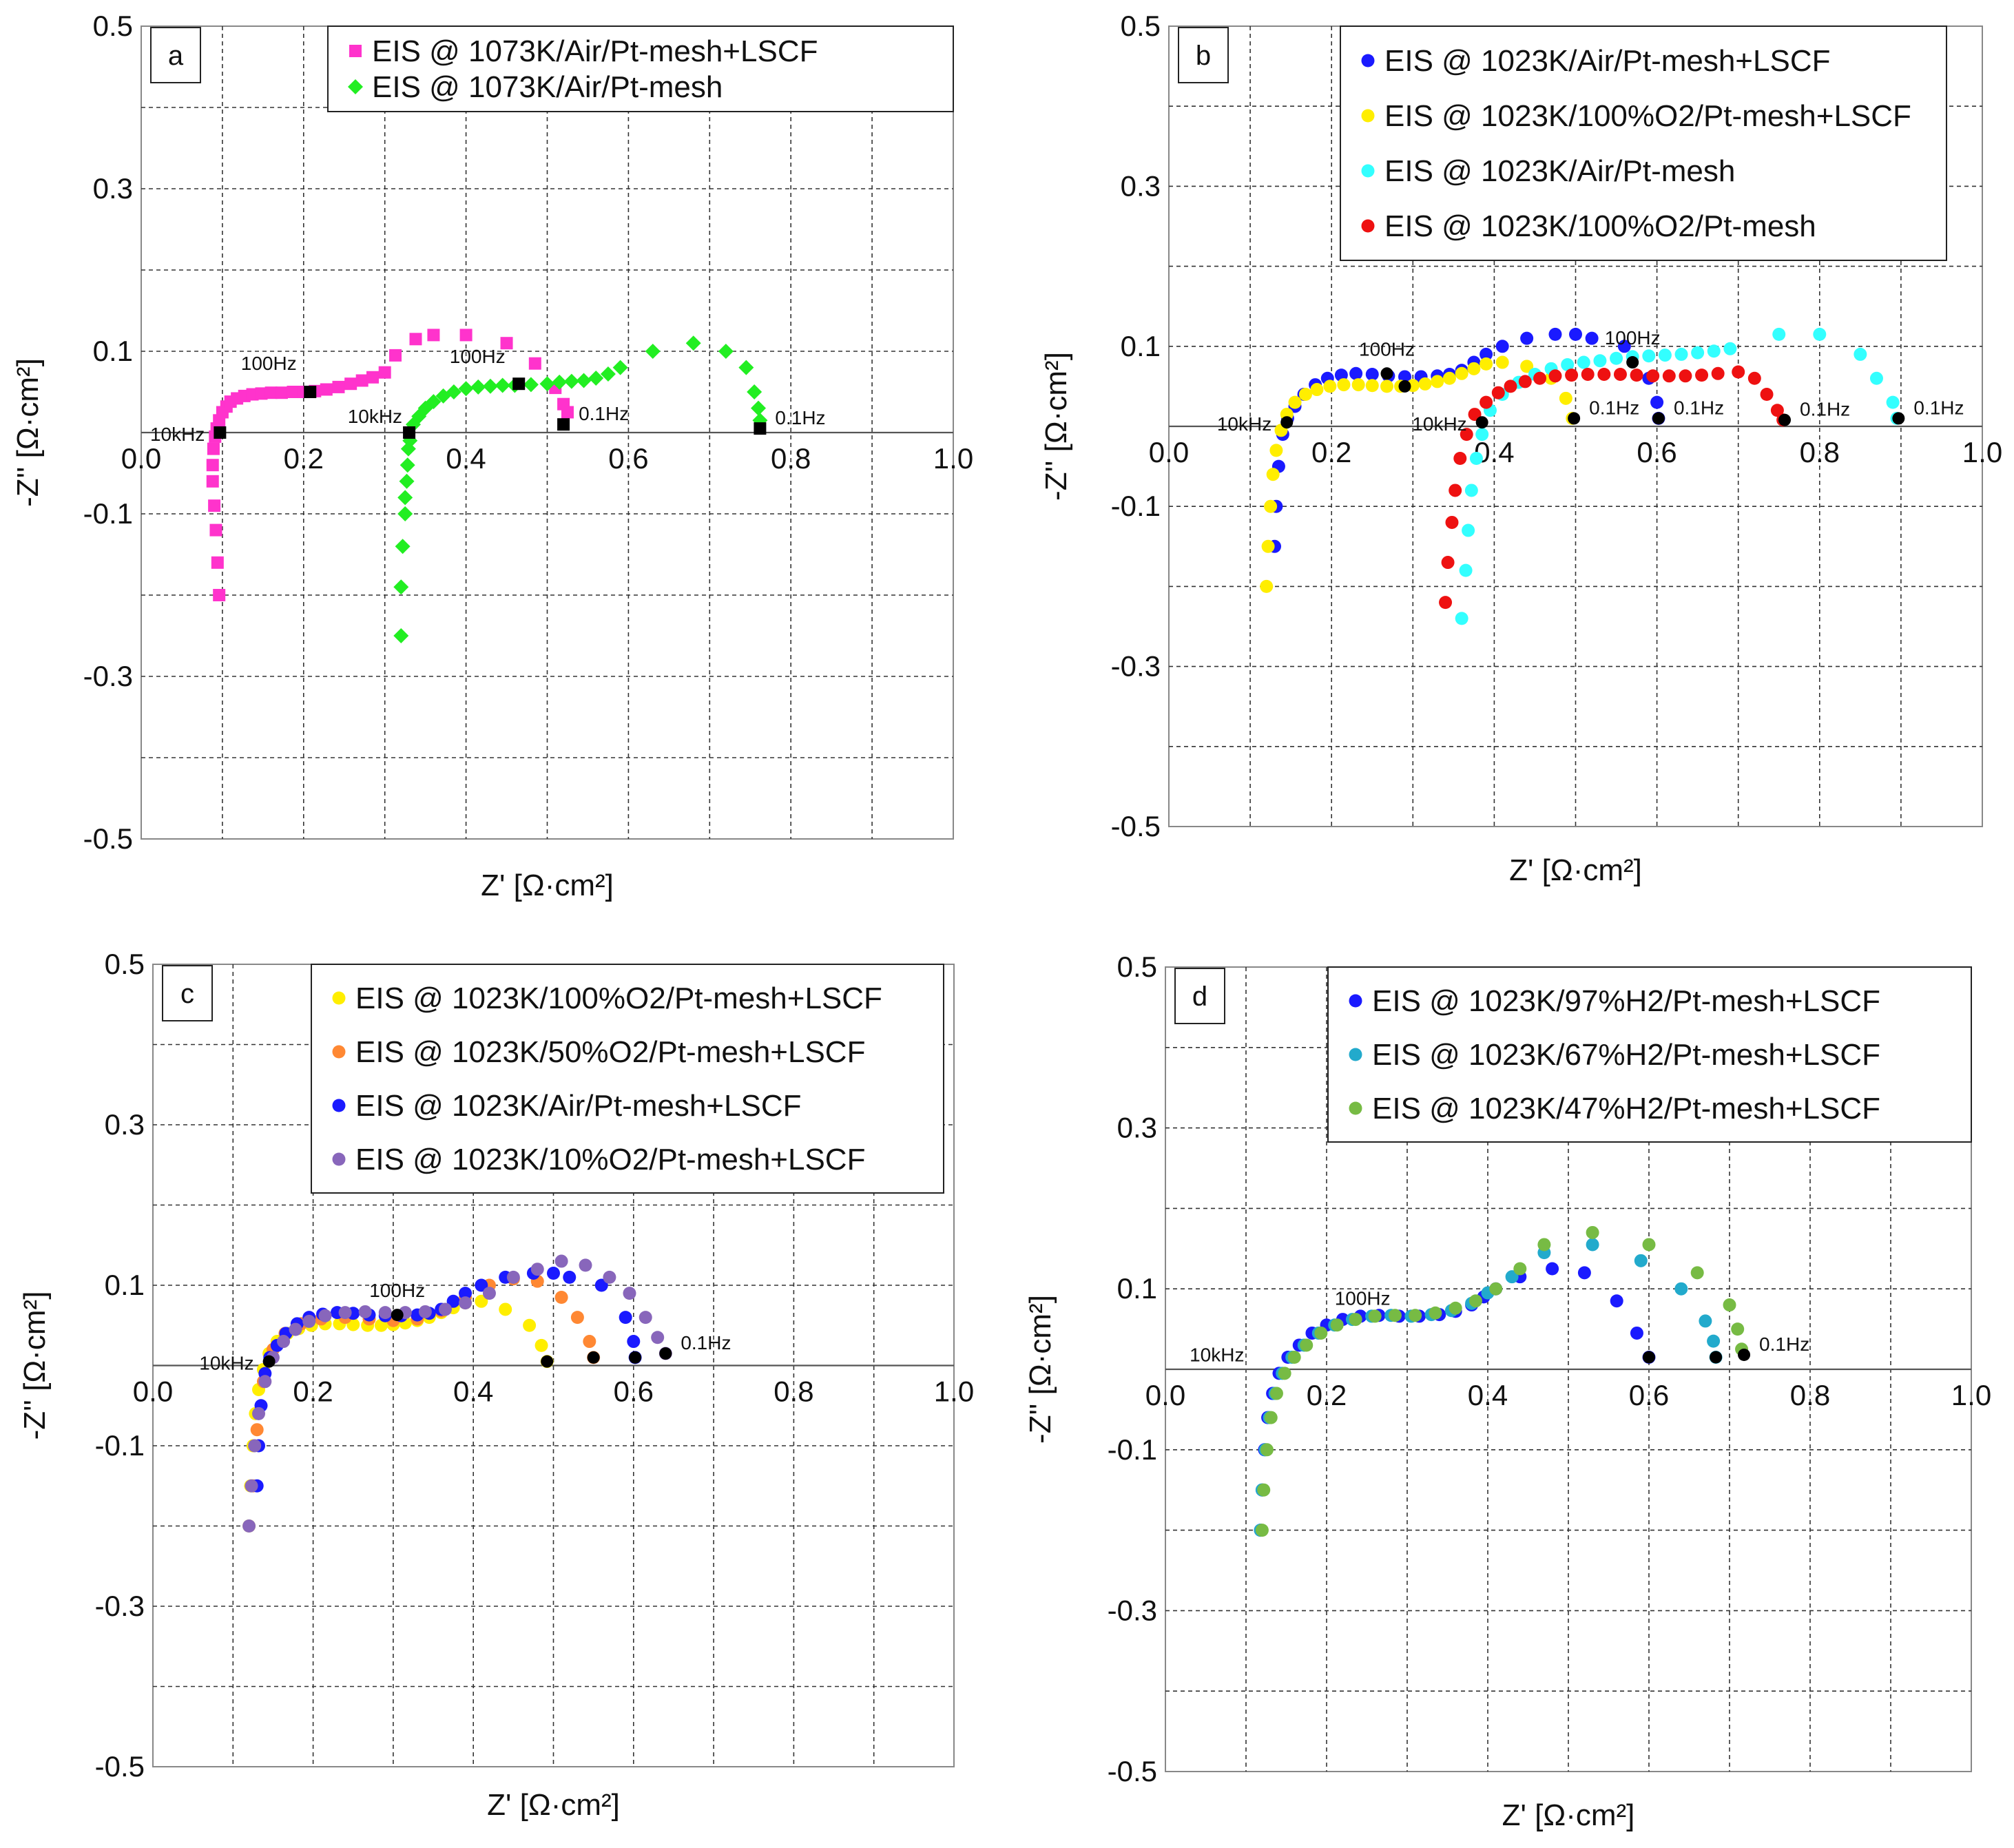  Describe the element at coordinates (610, 1052) in the screenshot. I see `legend-entry: EIS @ 1023K/50%O2/Pt-mesh+LSCF` at that location.